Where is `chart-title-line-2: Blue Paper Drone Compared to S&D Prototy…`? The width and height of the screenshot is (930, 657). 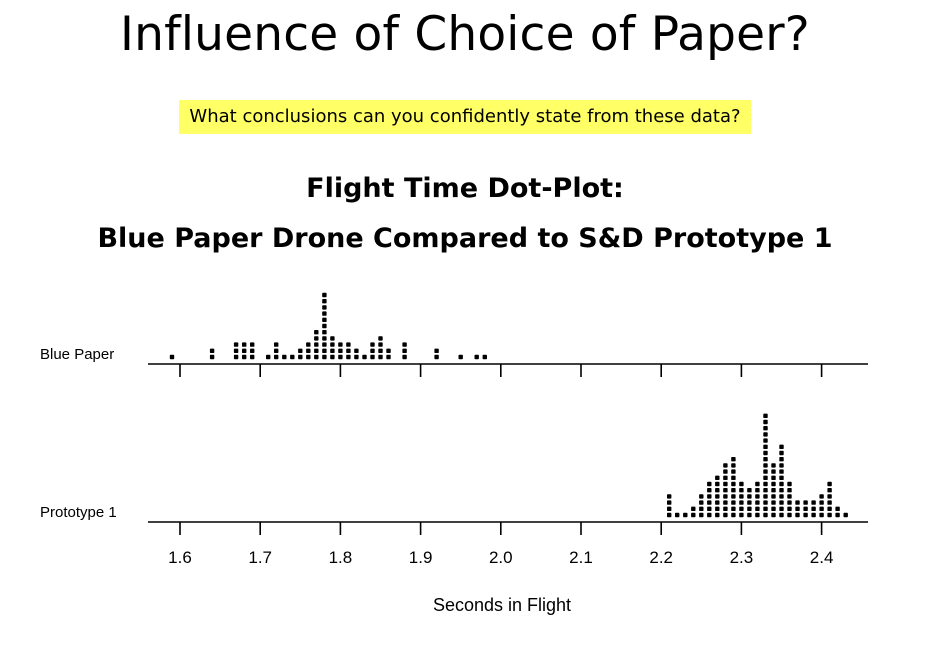 chart-title-line-2: Blue Paper Drone Compared to S&D Prototy… is located at coordinates (465, 238).